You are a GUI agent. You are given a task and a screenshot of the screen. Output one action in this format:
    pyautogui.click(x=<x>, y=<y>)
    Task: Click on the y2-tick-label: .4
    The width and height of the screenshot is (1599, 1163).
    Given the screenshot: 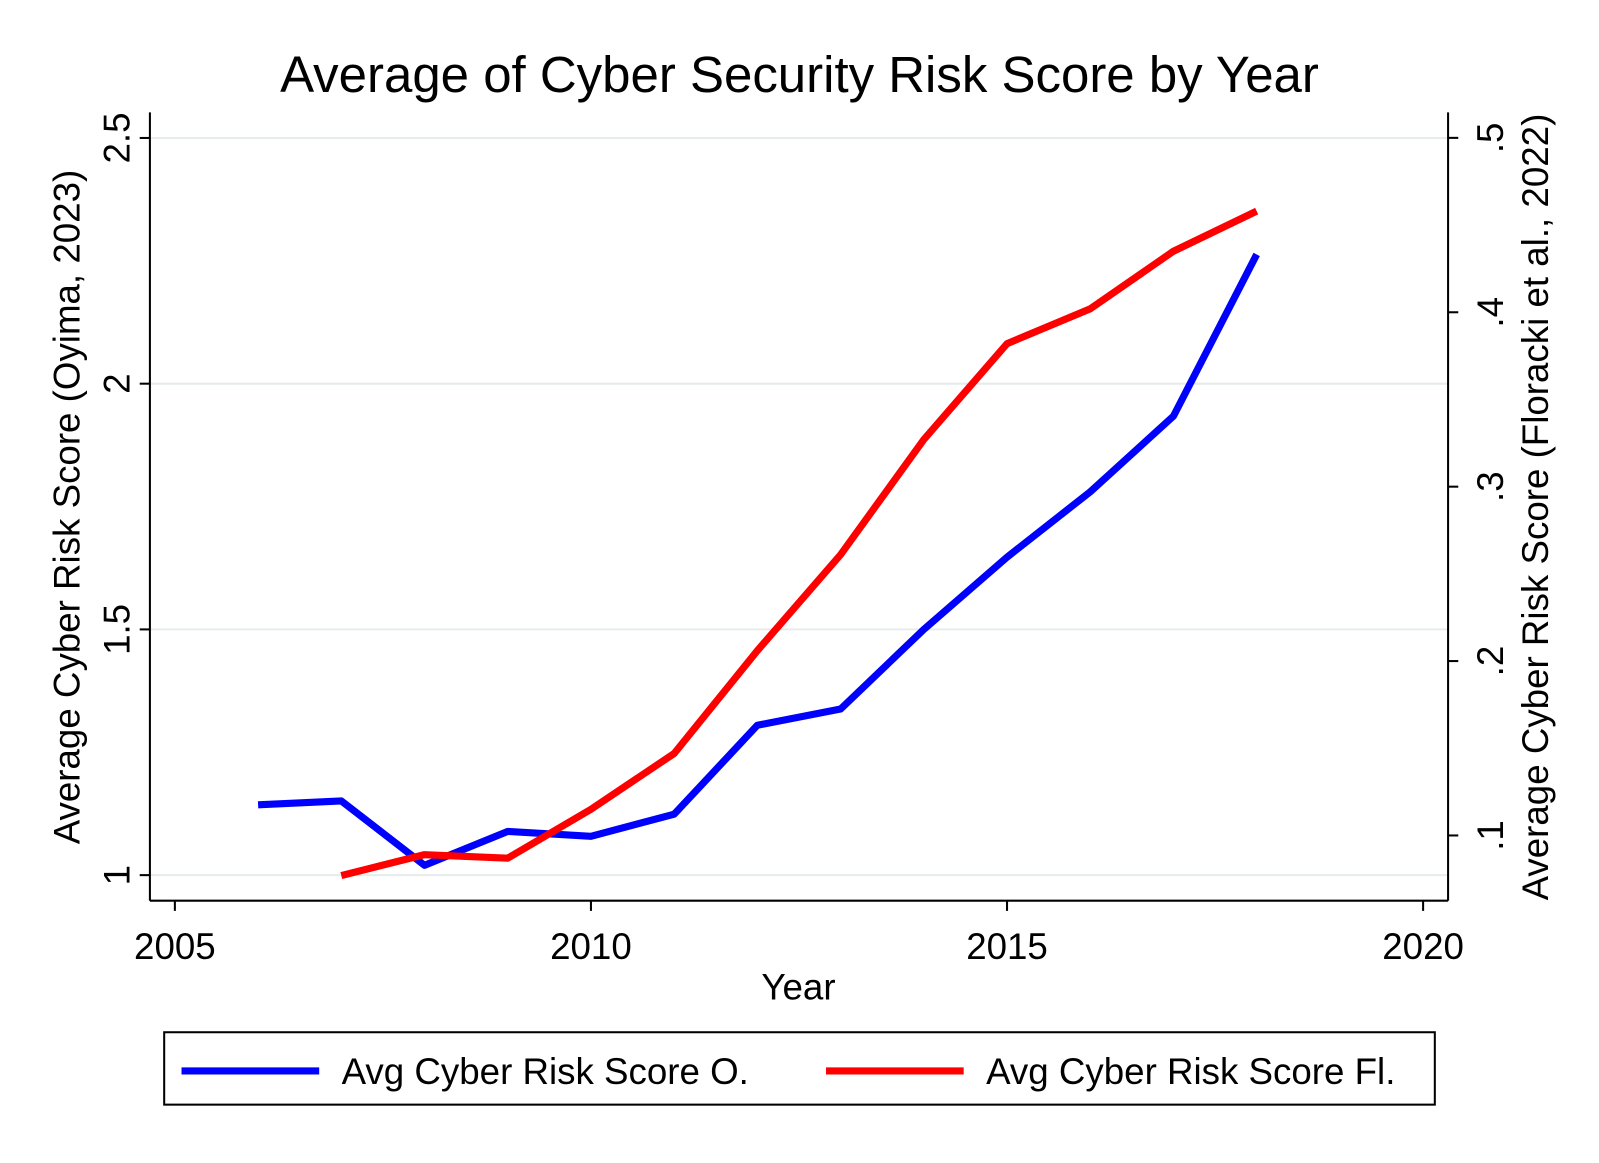 What is the action you would take?
    pyautogui.click(x=1490, y=312)
    